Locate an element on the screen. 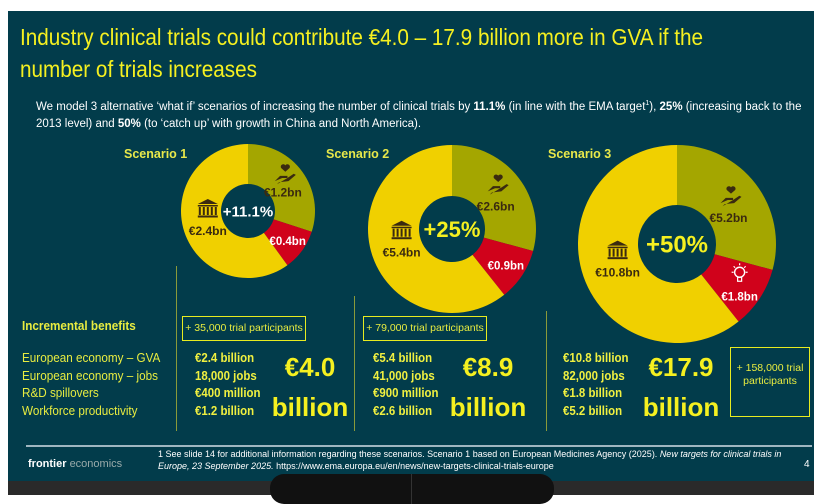 The image size is (826, 504). benefits-heading: Incremental benefits is located at coordinates (79, 325).